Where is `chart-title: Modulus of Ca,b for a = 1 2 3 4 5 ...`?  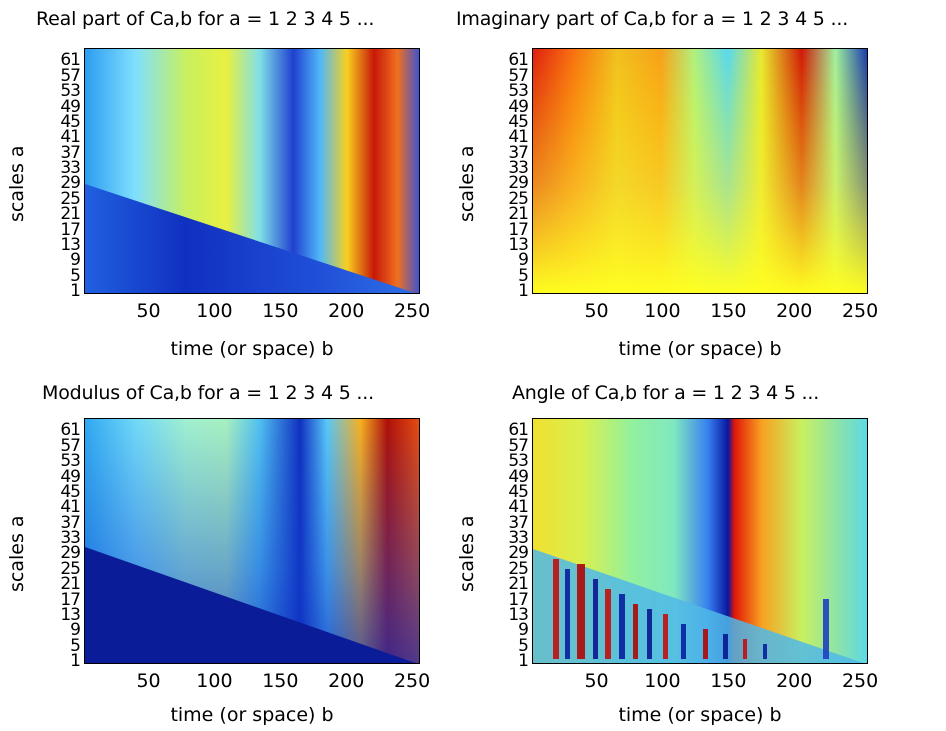
chart-title: Modulus of Ca,b for a = 1 2 3 4 5 ... is located at coordinates (208, 393).